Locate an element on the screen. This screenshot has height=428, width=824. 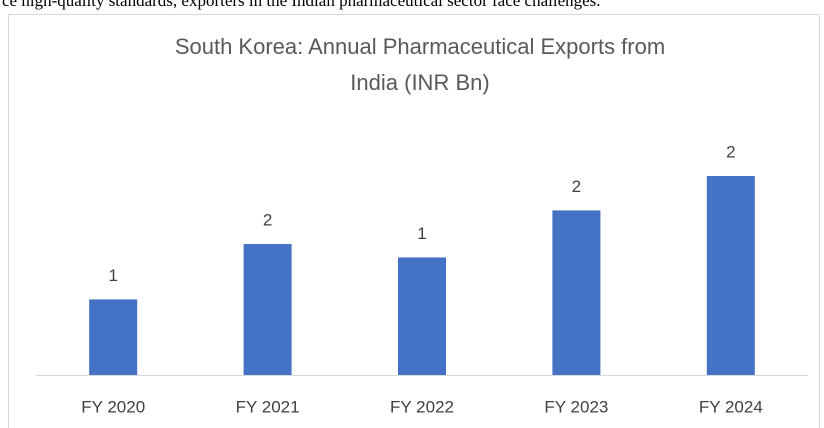
x-tick-label: FY 2024 is located at coordinates (731, 406).